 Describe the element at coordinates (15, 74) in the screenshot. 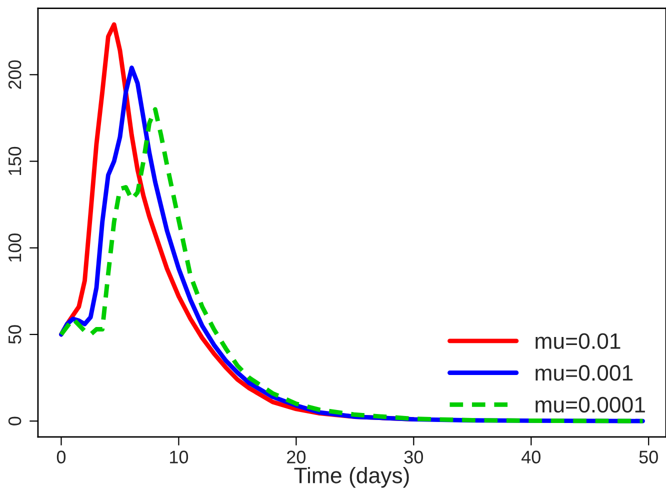

I see `y-tick-label: 200` at that location.